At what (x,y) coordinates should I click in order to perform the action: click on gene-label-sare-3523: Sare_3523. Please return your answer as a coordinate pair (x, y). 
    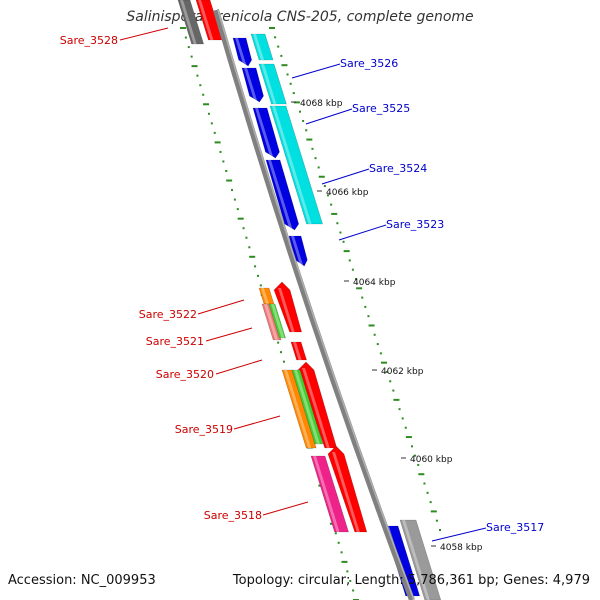
    Looking at the image, I should click on (415, 224).